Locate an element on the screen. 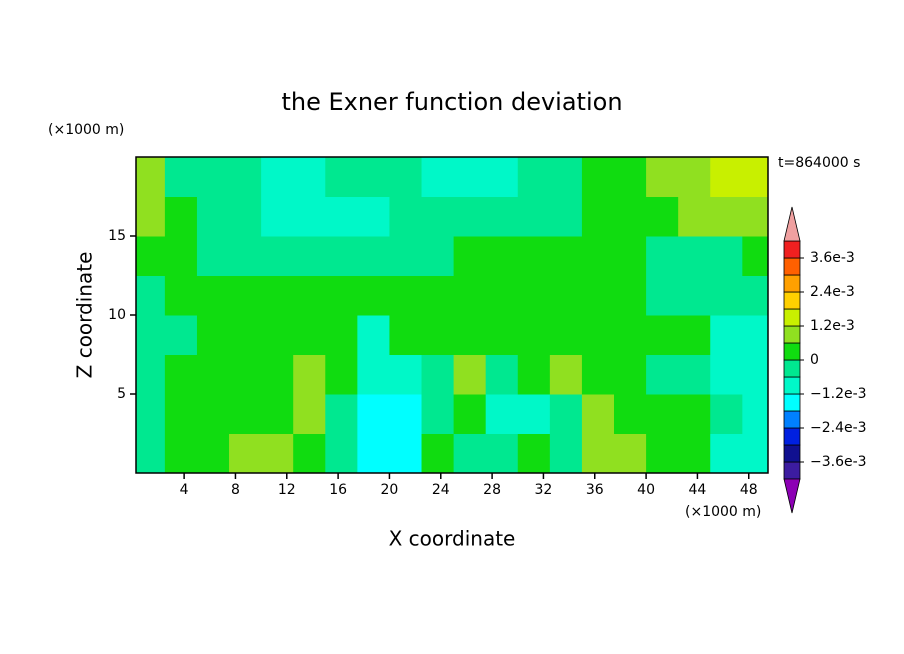 The width and height of the screenshot is (904, 654). colorbar-label: 0 is located at coordinates (814, 360).